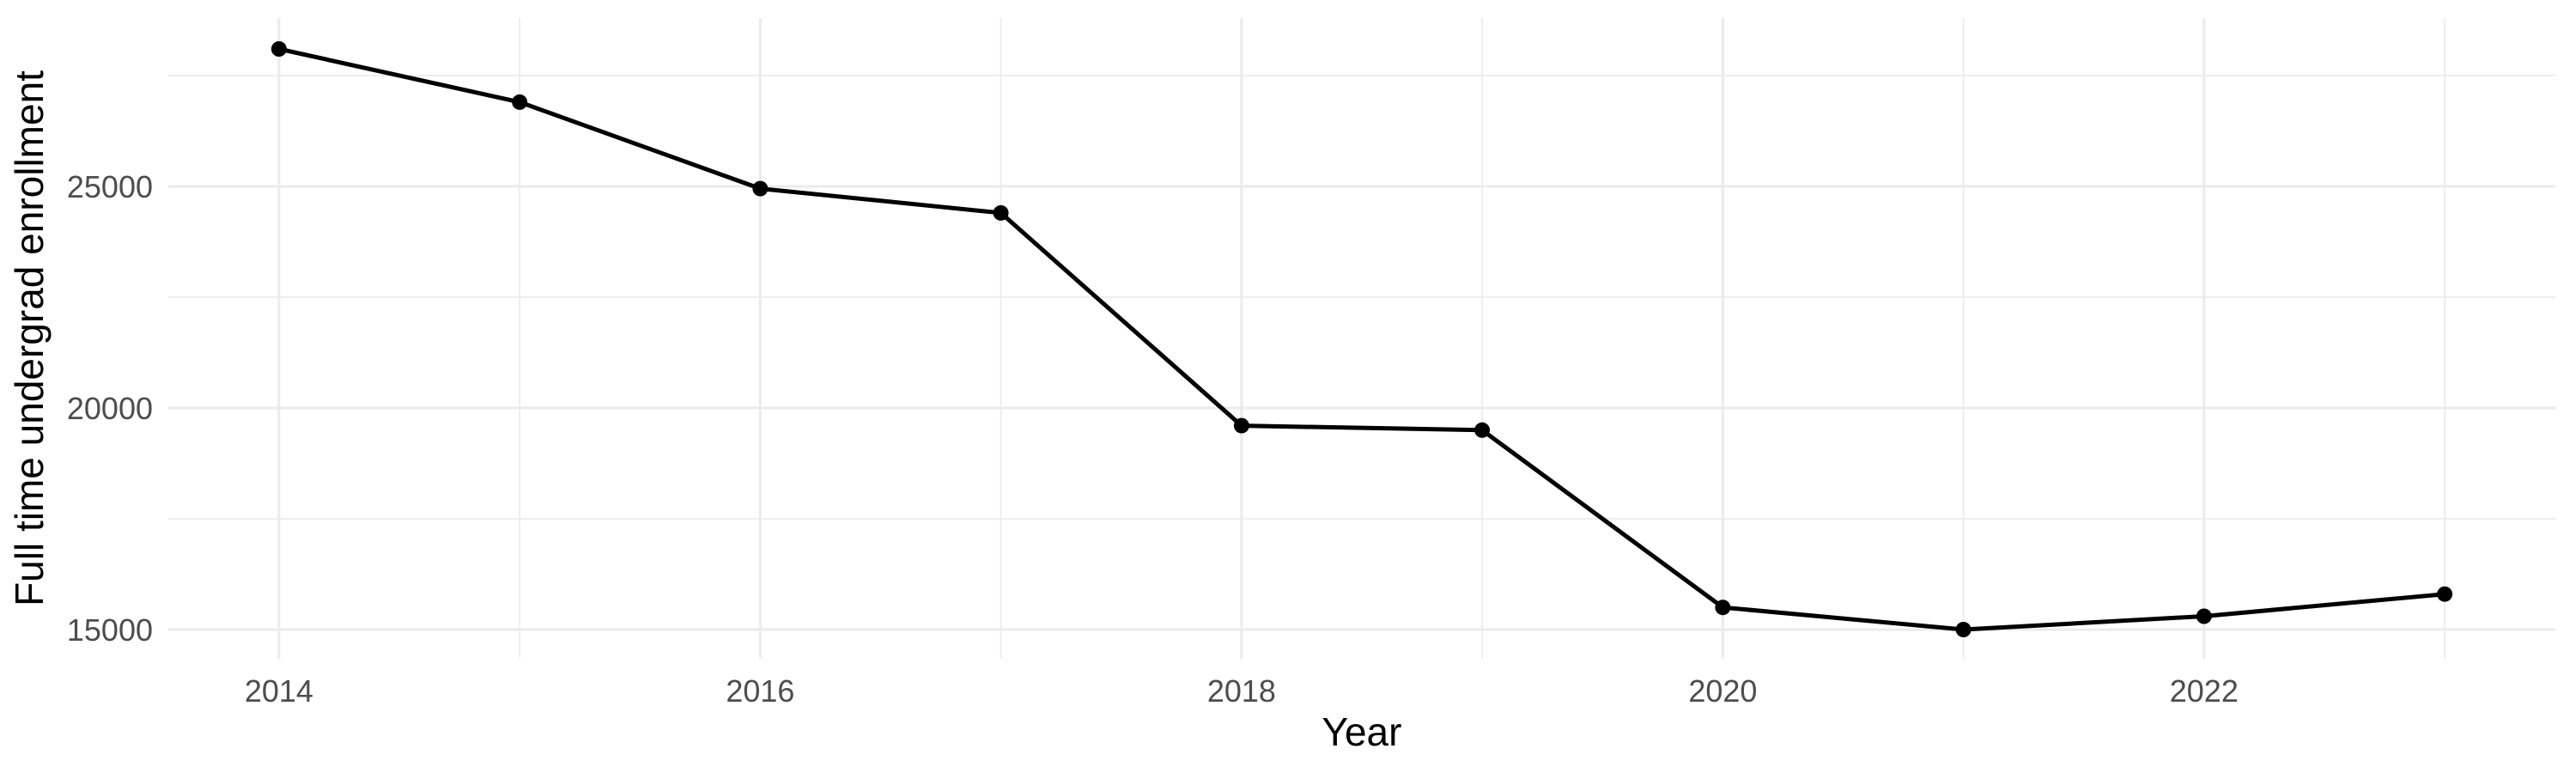 Image resolution: width=2576 pixels, height=773 pixels. I want to click on data-point-2016, so click(760, 188).